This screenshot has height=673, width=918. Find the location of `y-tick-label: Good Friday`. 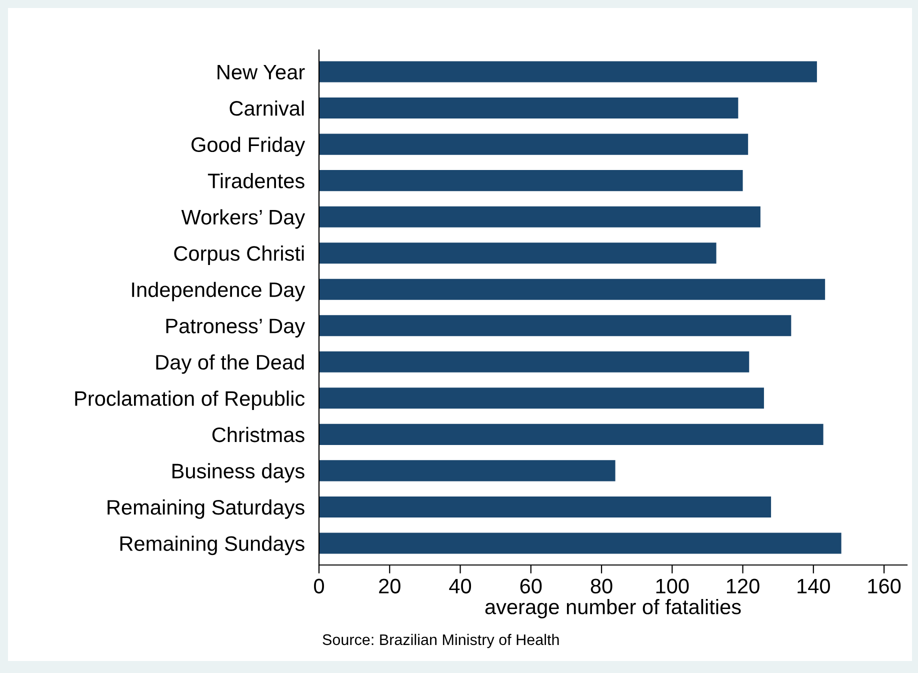

y-tick-label: Good Friday is located at coordinates (249, 146).